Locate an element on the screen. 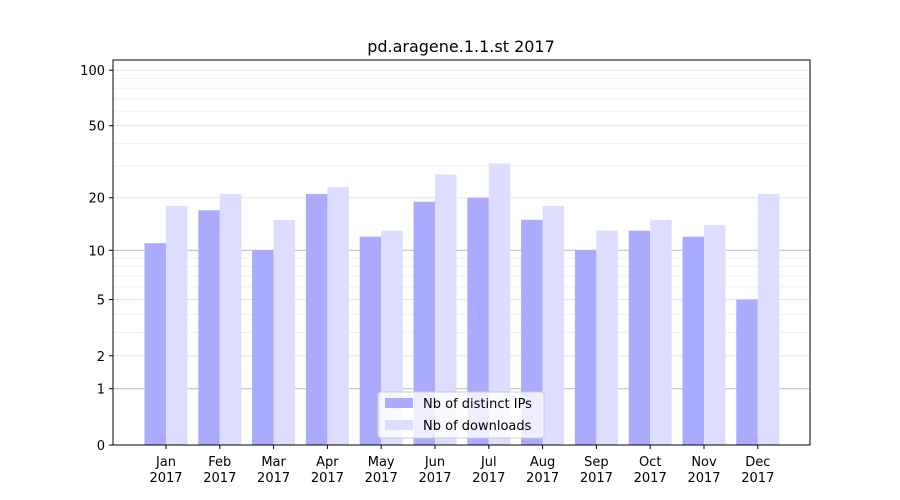  x-tick-label: Oct is located at coordinates (650, 462).